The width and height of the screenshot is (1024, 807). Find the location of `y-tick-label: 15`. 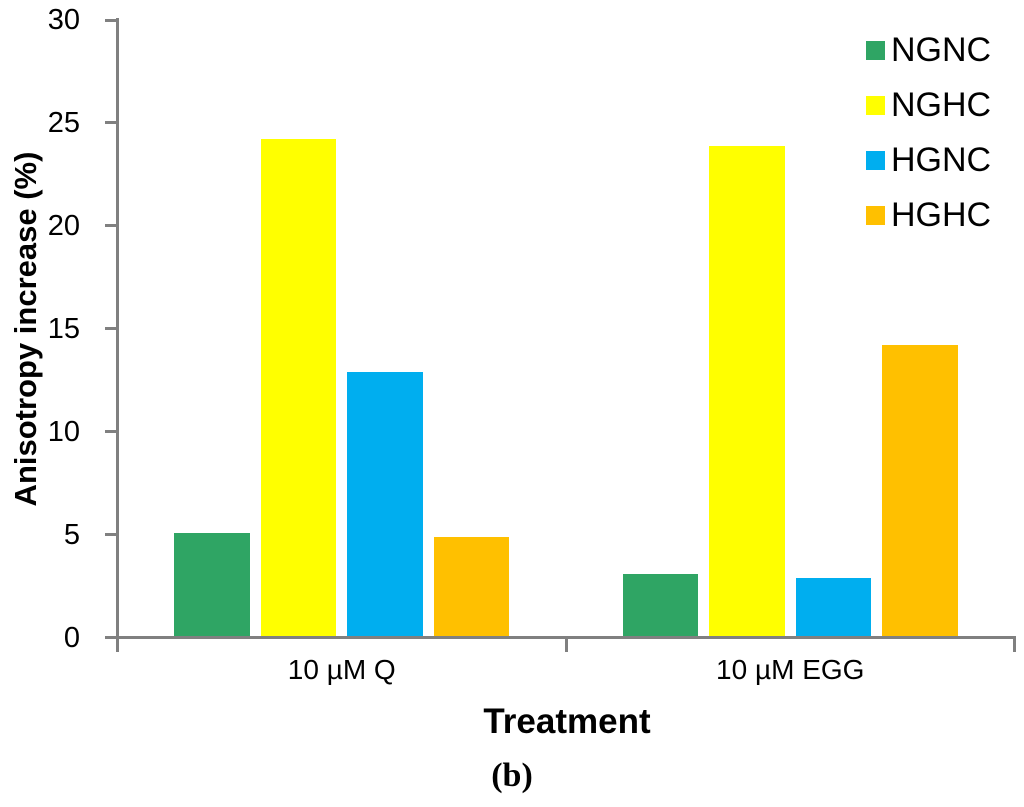

y-tick-label: 15 is located at coordinates (63, 328).